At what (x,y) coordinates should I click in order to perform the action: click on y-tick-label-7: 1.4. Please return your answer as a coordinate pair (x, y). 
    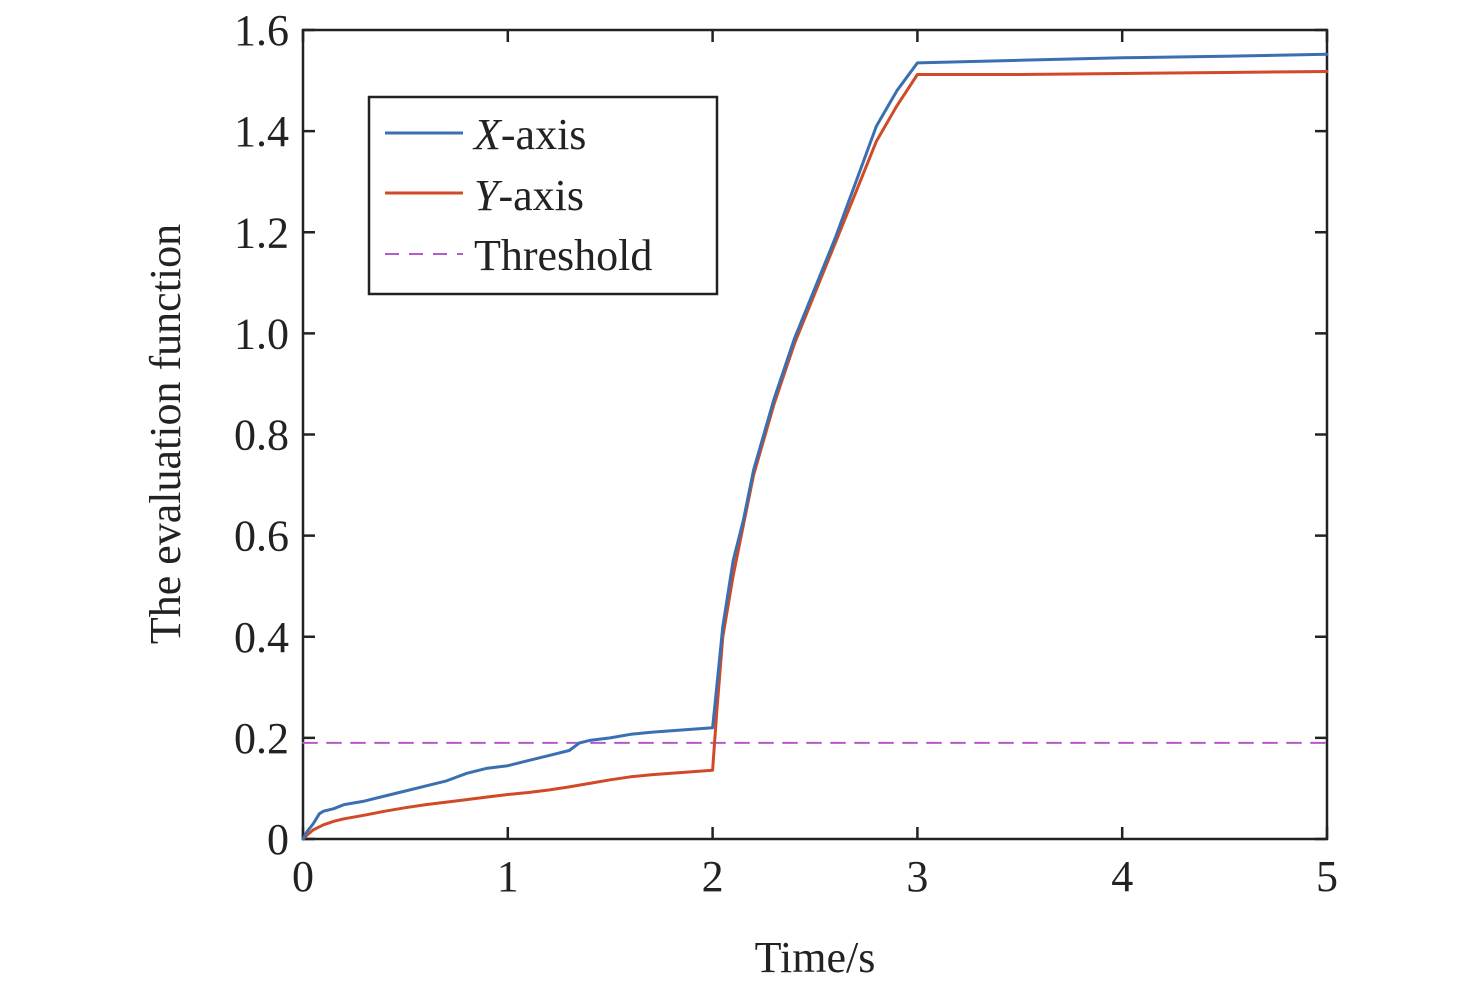
    Looking at the image, I should click on (261, 131).